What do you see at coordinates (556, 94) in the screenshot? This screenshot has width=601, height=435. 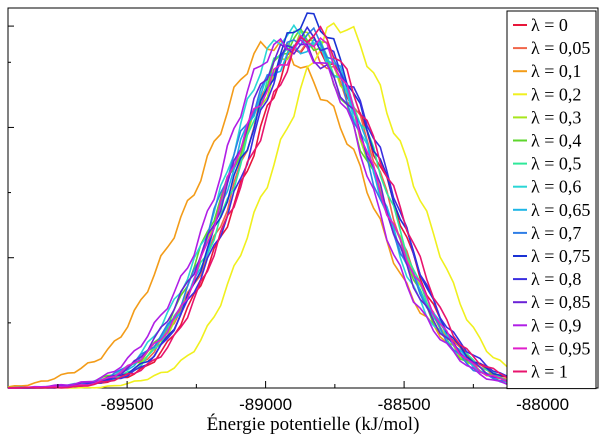 I see `legend-label: λ = 0,2` at bounding box center [556, 94].